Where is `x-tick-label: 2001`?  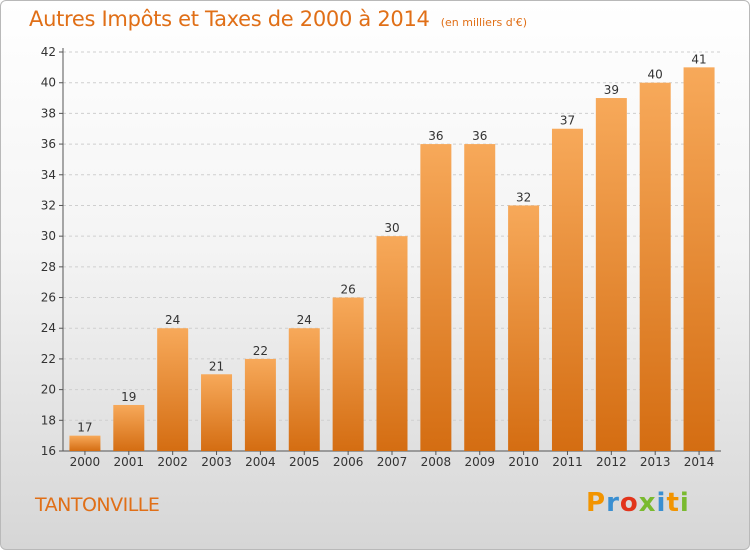
x-tick-label: 2001 is located at coordinates (129, 462).